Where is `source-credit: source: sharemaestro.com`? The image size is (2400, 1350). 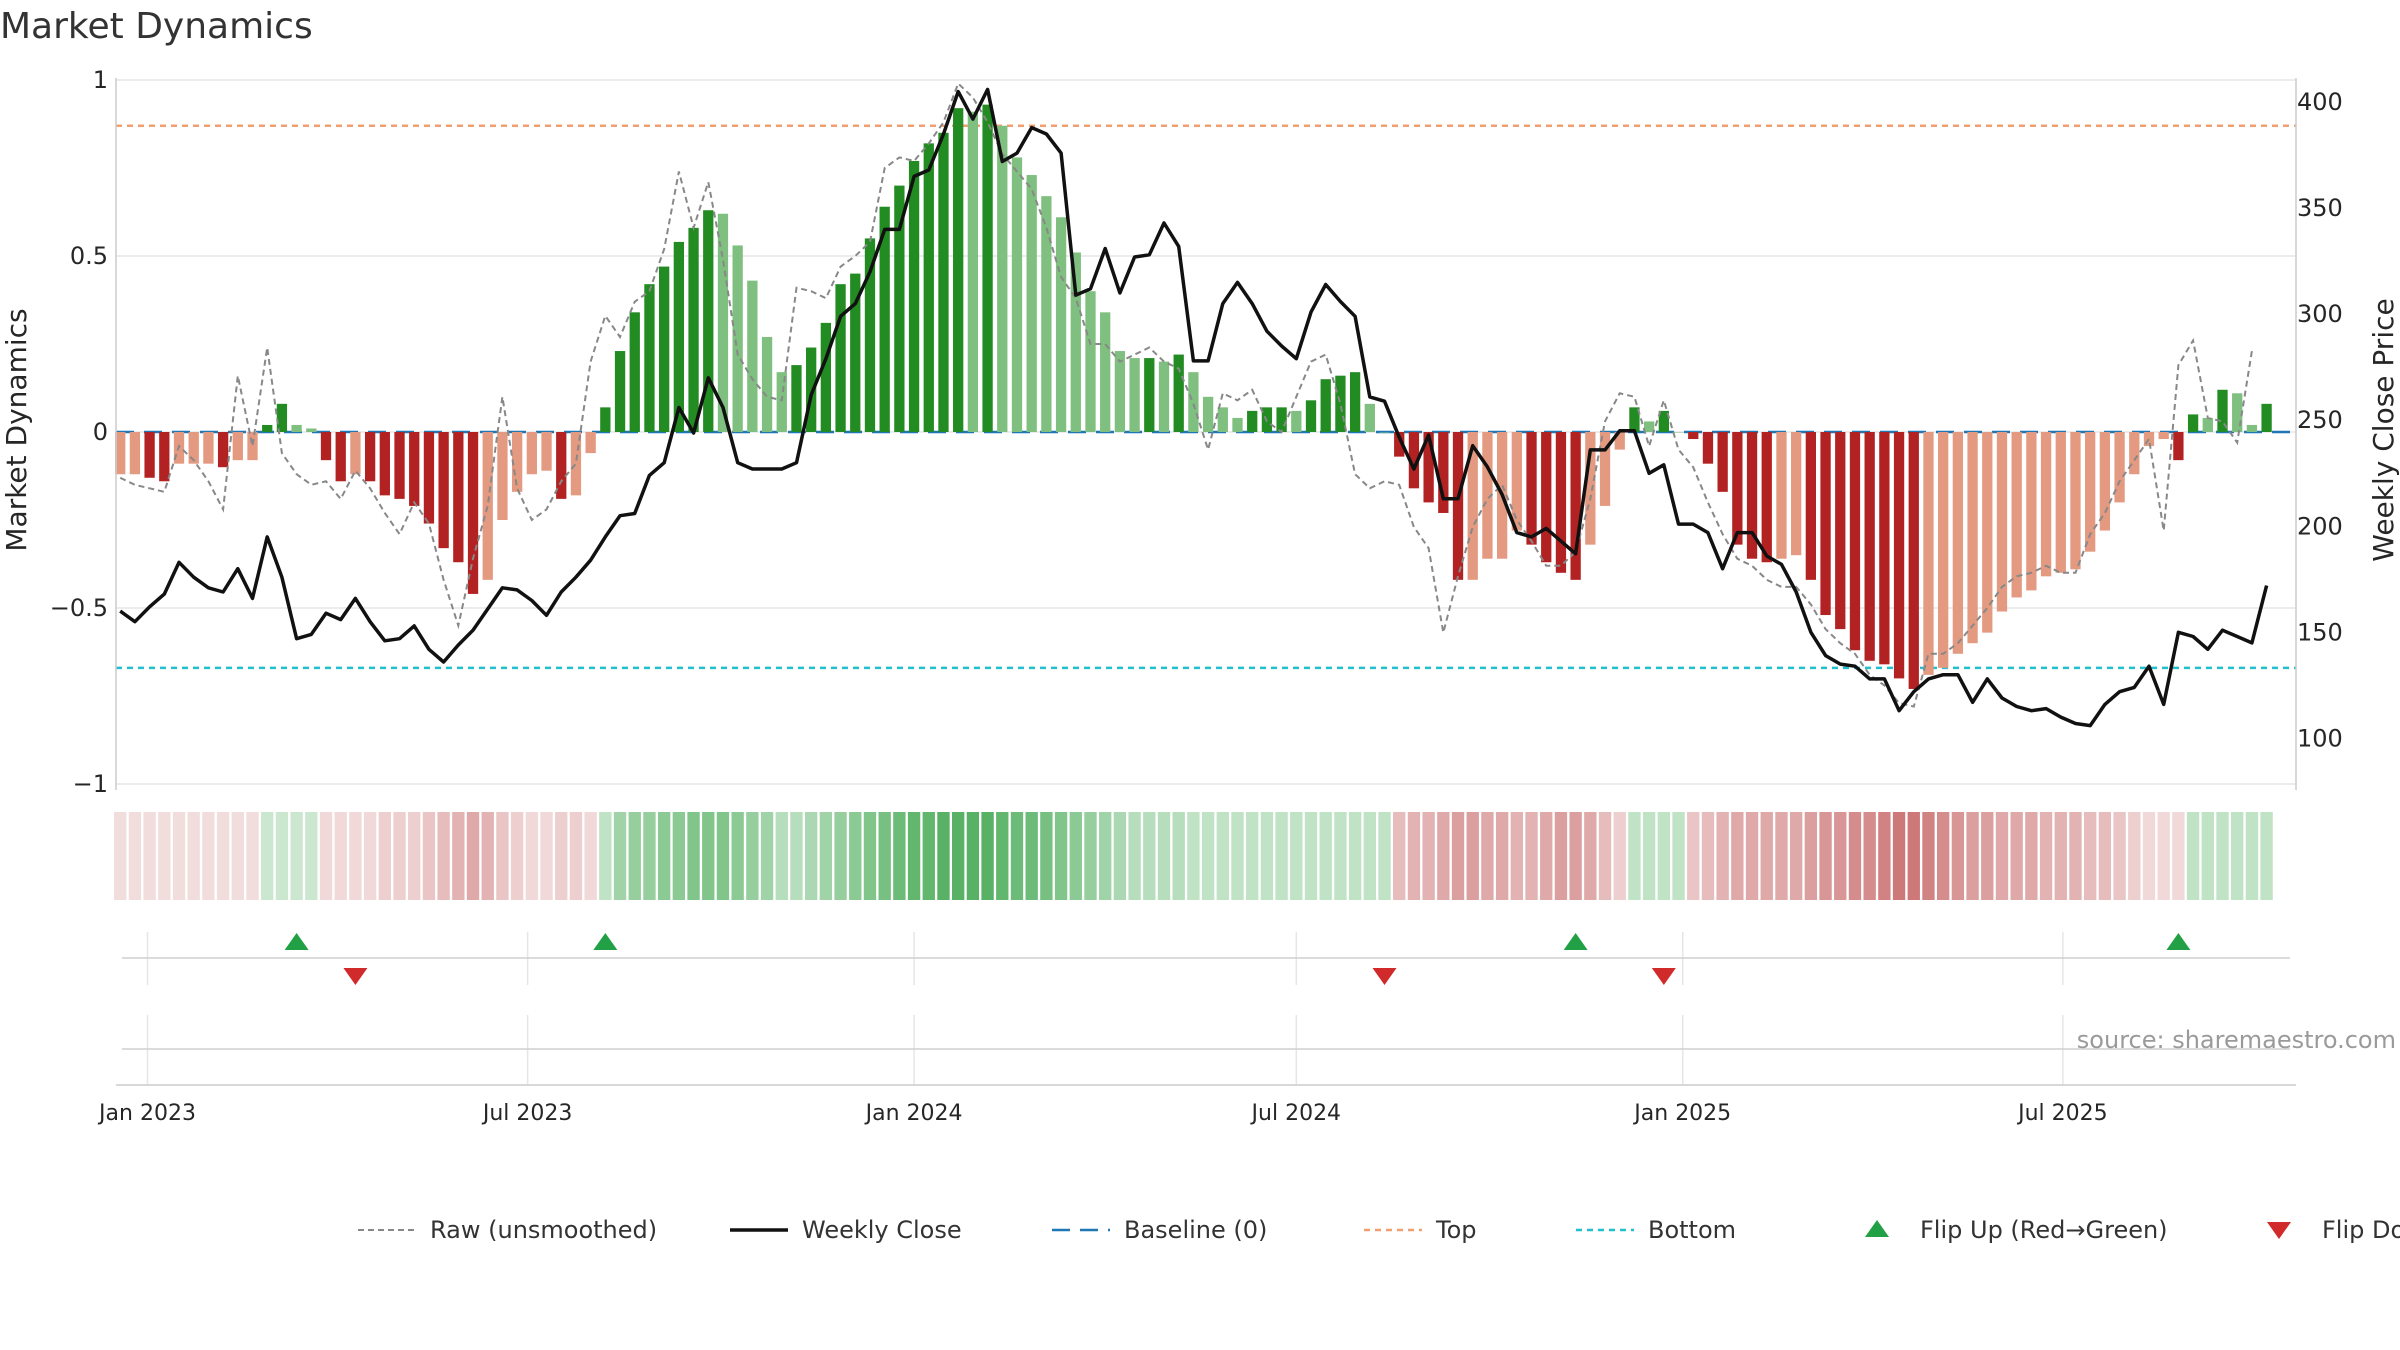 source-credit: source: sharemaestro.com is located at coordinates (2236, 1040).